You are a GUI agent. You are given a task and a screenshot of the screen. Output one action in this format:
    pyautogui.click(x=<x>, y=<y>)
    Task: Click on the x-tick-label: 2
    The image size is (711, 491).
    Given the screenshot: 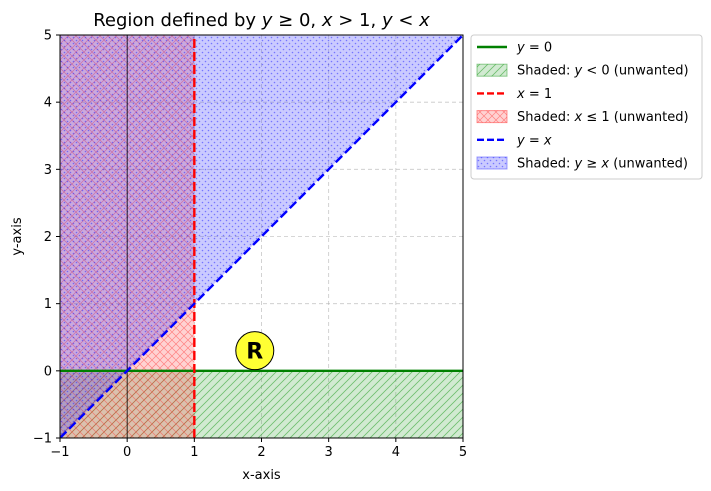 What is the action you would take?
    pyautogui.click(x=261, y=452)
    